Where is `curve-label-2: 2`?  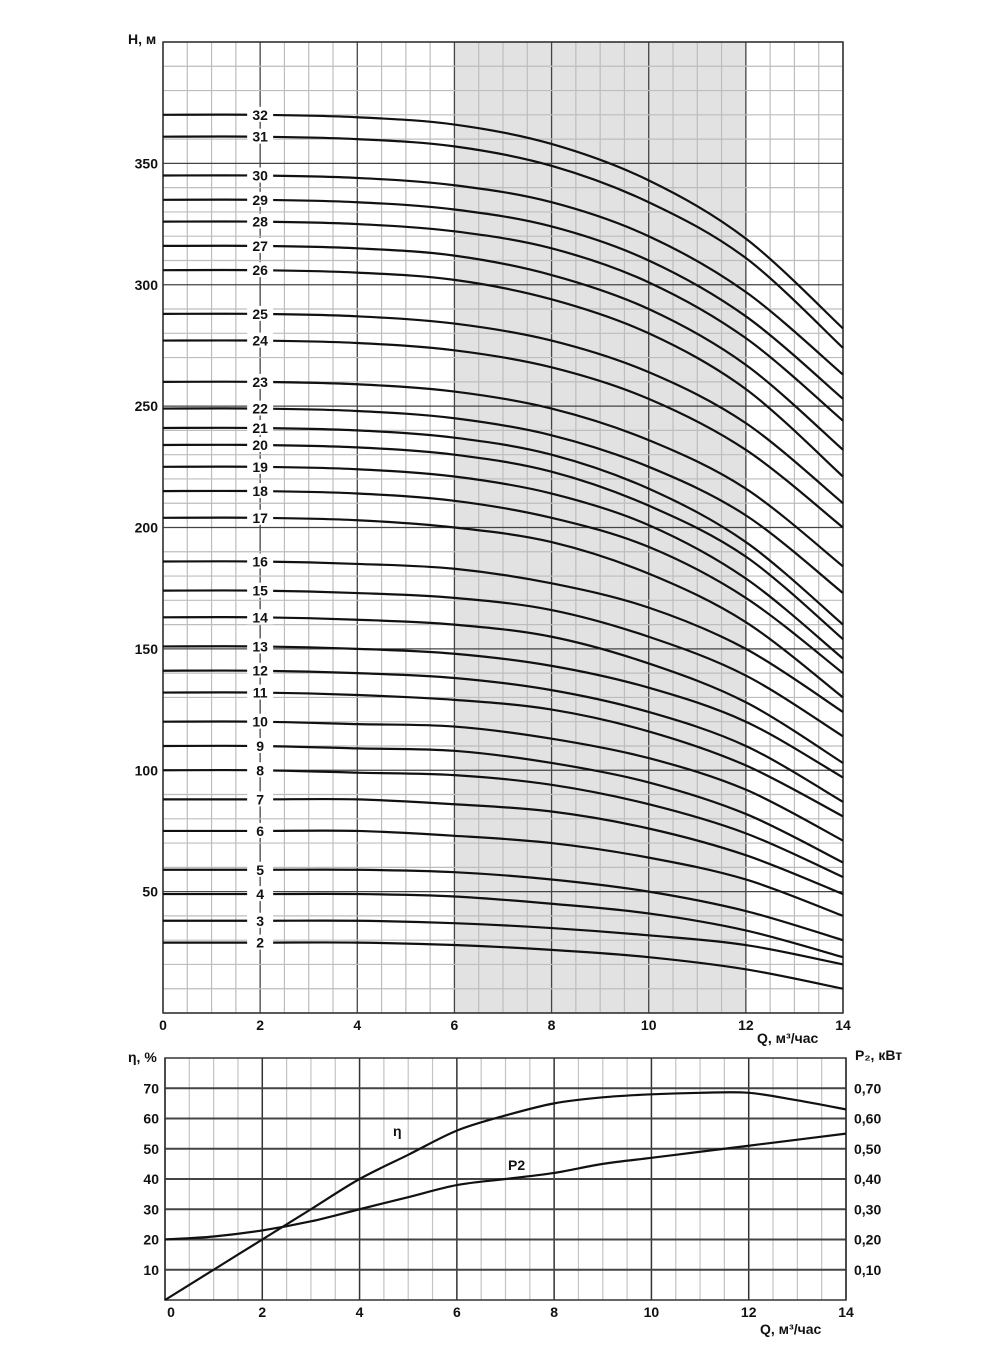 curve-label-2: 2 is located at coordinates (260, 943).